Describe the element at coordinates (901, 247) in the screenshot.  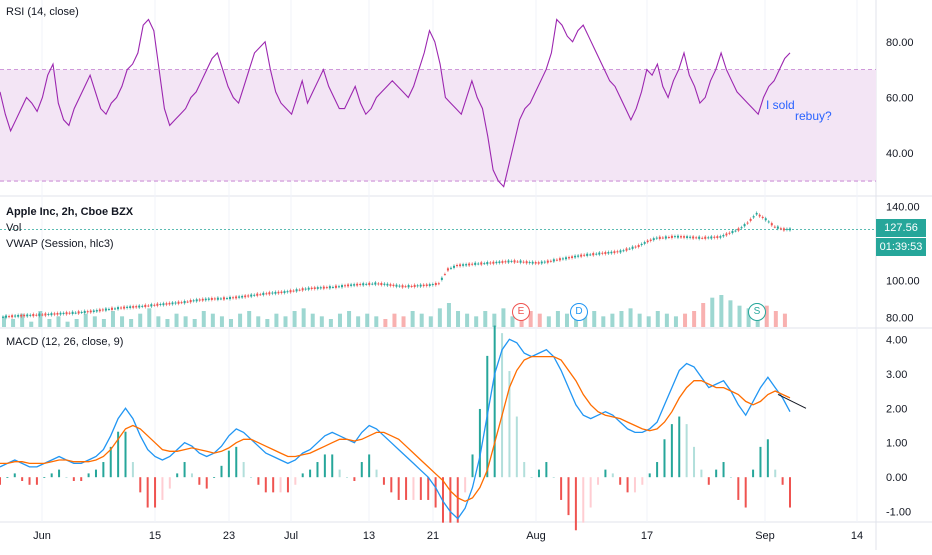
I see `countdown-badge: 01:39:53` at that location.